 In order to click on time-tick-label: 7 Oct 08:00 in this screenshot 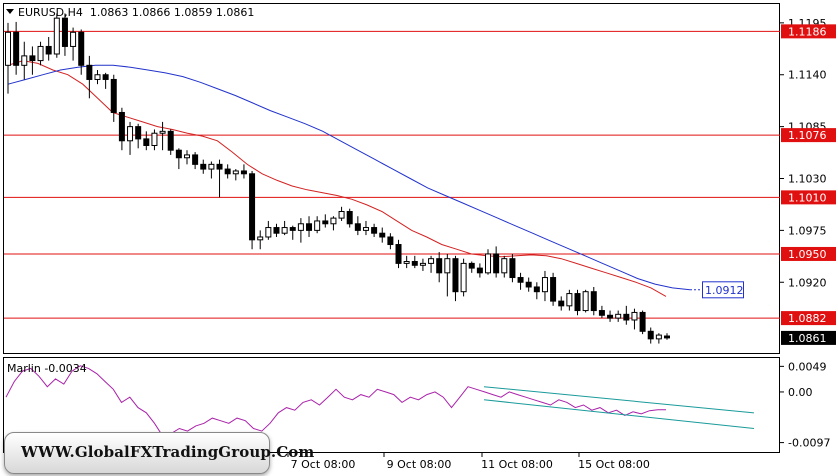, I will do `click(323, 464)`.